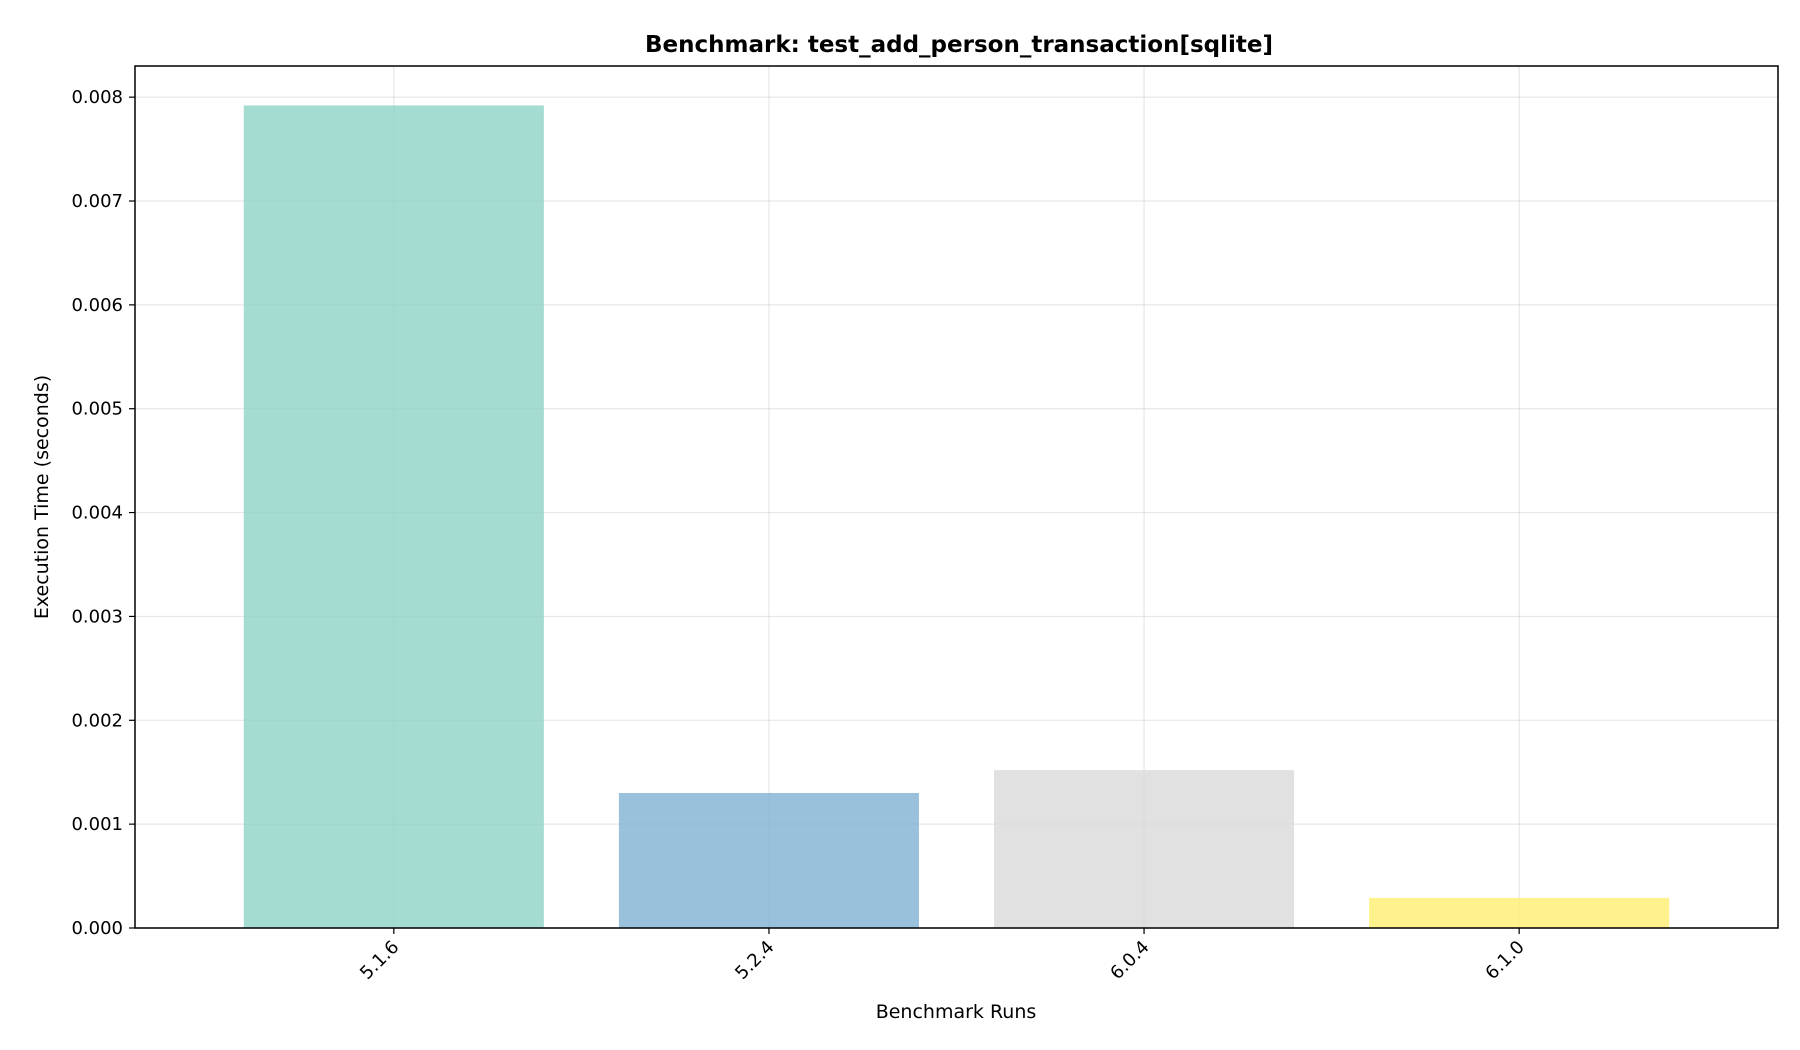  What do you see at coordinates (97, 409) in the screenshot?
I see `y-tick-label: 0.005` at bounding box center [97, 409].